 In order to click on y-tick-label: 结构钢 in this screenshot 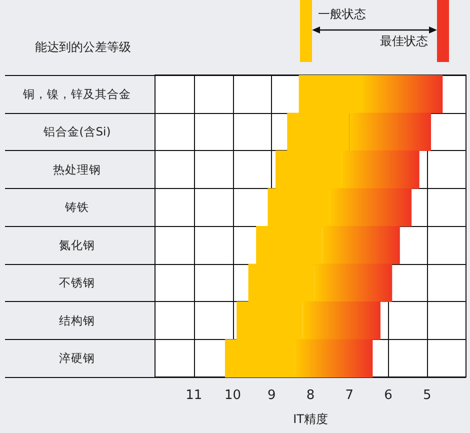, I will do `click(77, 320)`.